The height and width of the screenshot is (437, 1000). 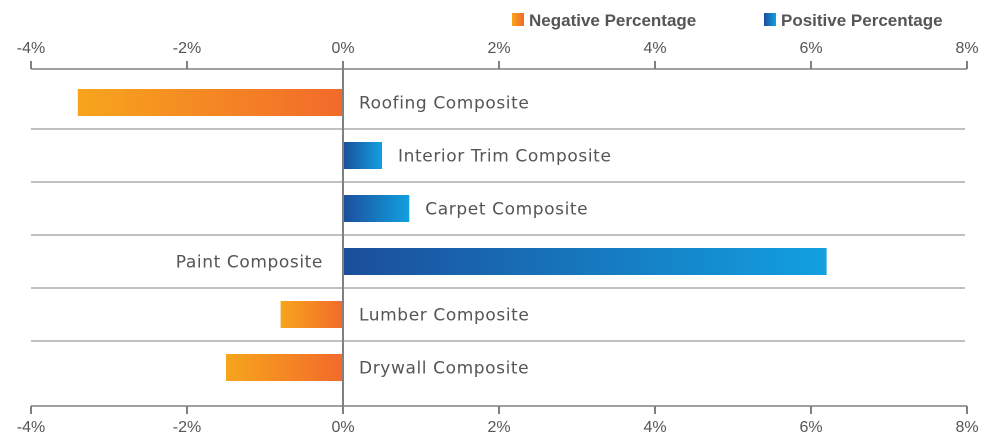 I want to click on category-label: Paint Composite, so click(x=249, y=263).